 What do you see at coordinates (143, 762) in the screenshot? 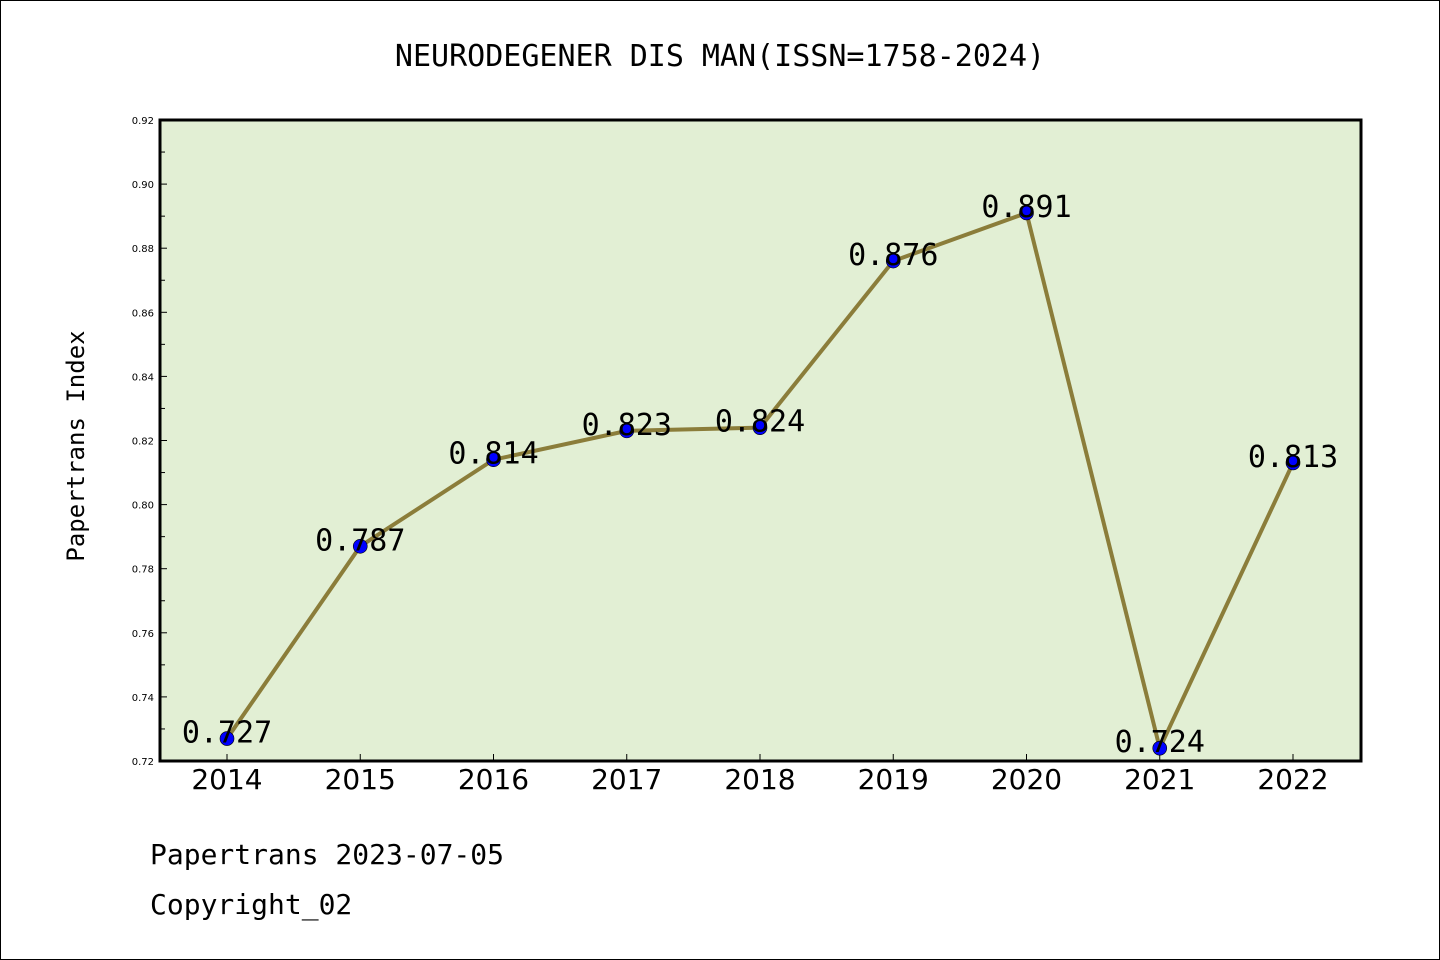
I see `y-tick-label: 0.72` at bounding box center [143, 762].